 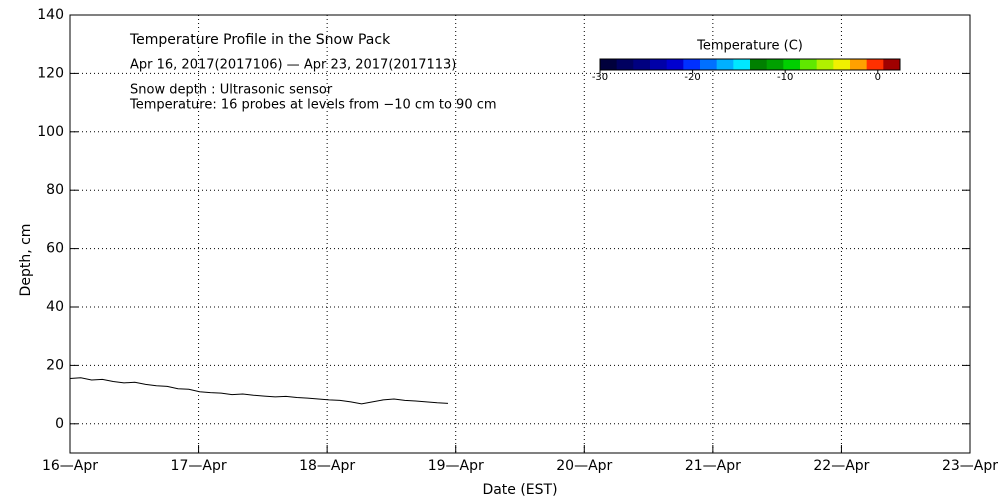 What do you see at coordinates (841, 466) in the screenshot?
I see `x-tick-label: 22—Apr` at bounding box center [841, 466].